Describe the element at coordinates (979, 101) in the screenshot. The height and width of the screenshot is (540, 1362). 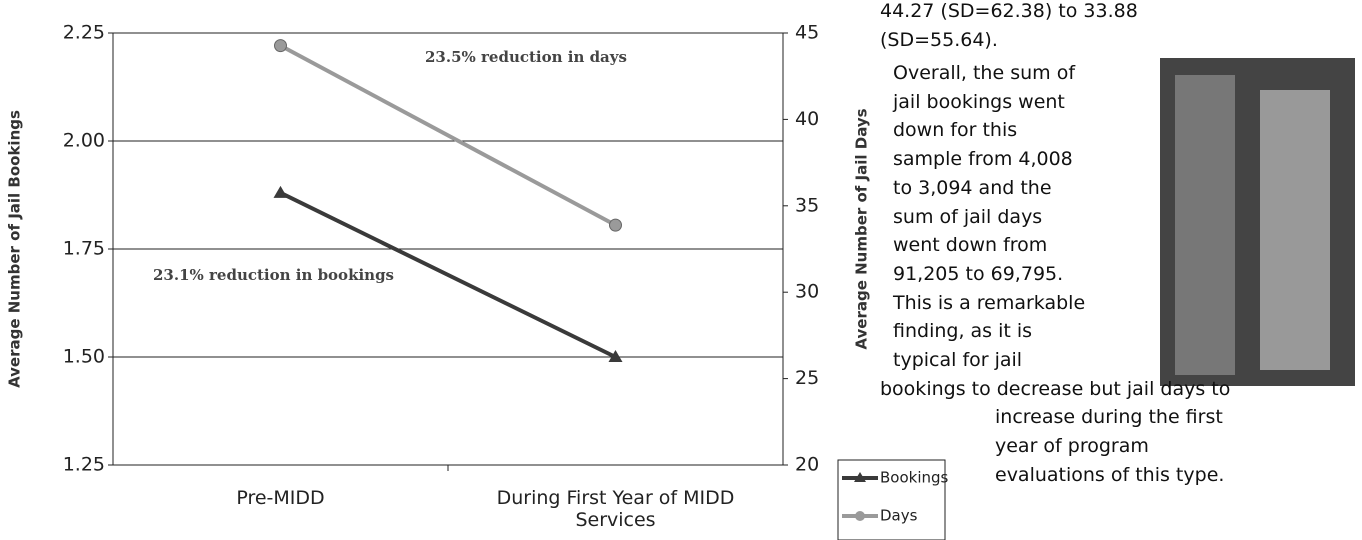
I see `text-line: jail bookings went` at that location.